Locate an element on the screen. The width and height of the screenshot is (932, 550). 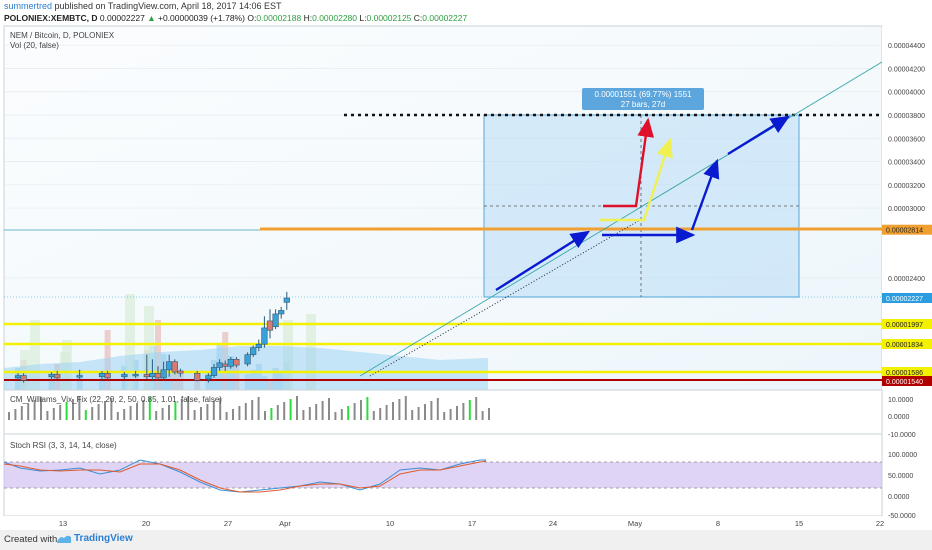
low-label: L: is located at coordinates (363, 18).